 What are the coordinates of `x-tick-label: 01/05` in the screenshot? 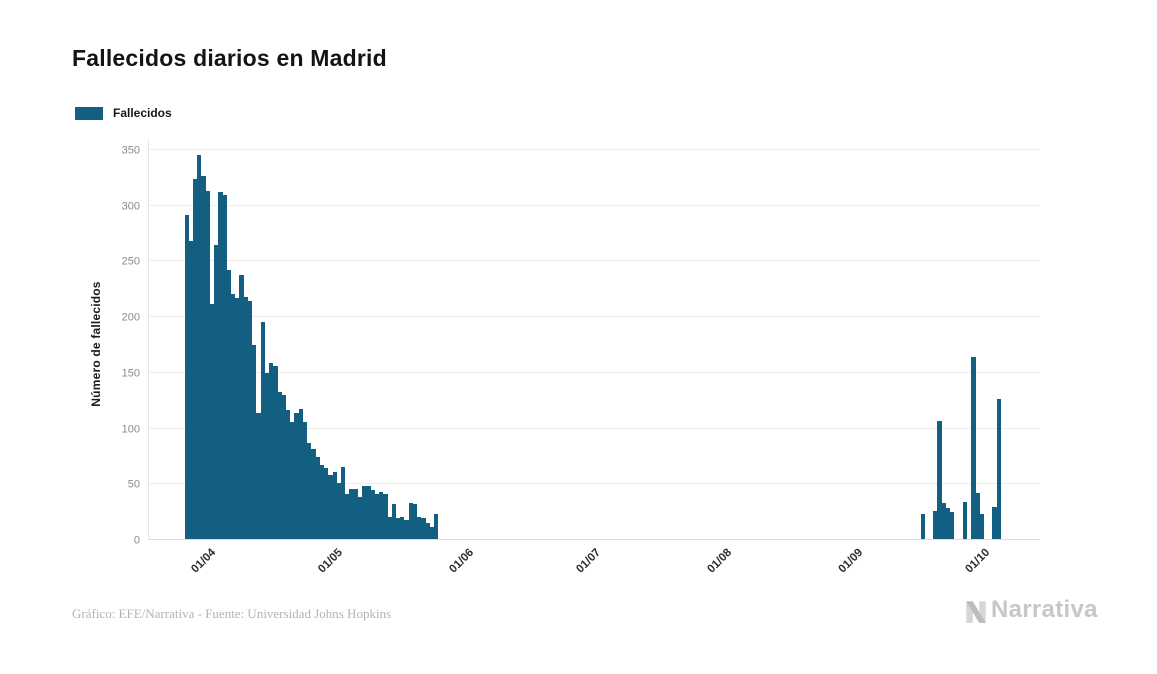 It's located at (330, 560).